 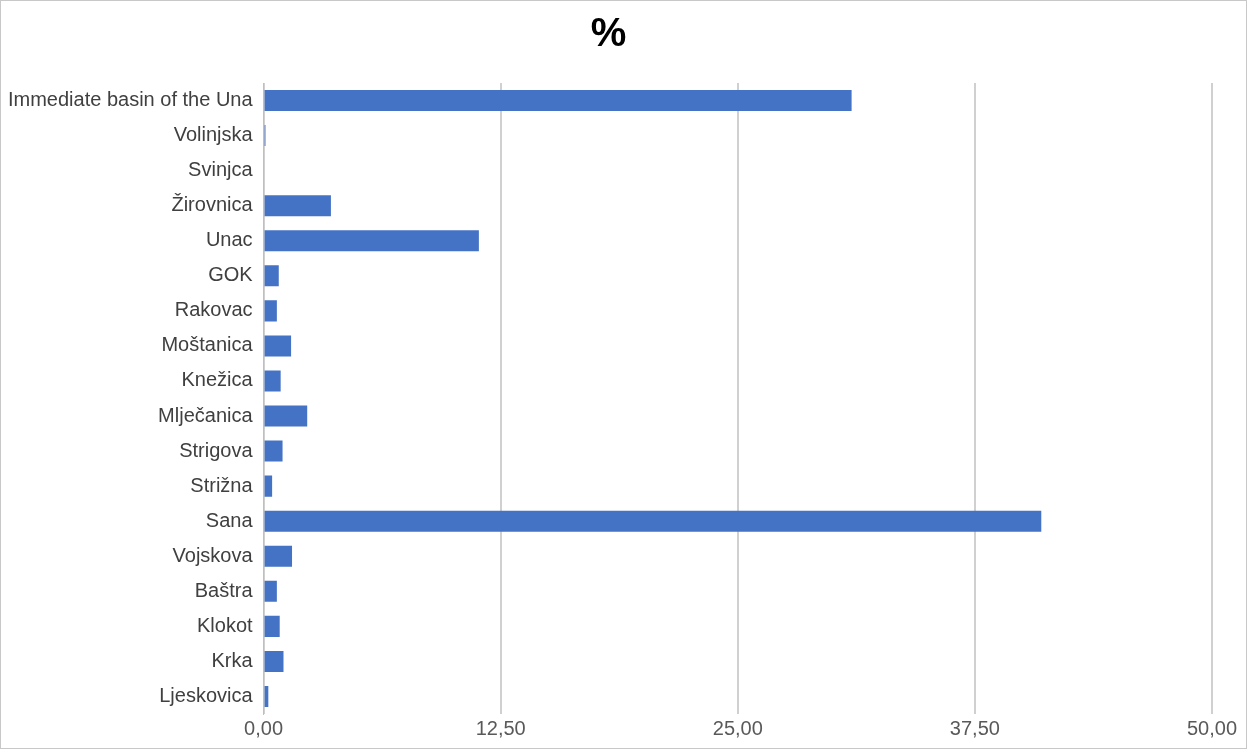 I want to click on y-tick-label: Strižna, so click(x=222, y=484).